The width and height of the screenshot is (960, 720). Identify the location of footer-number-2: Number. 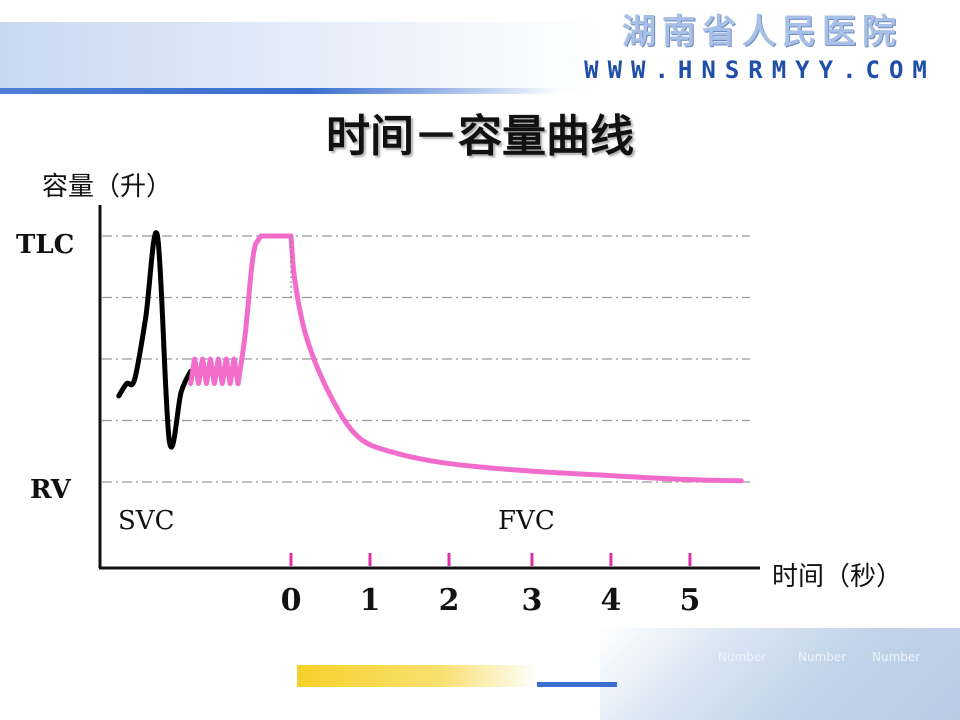
(822, 657).